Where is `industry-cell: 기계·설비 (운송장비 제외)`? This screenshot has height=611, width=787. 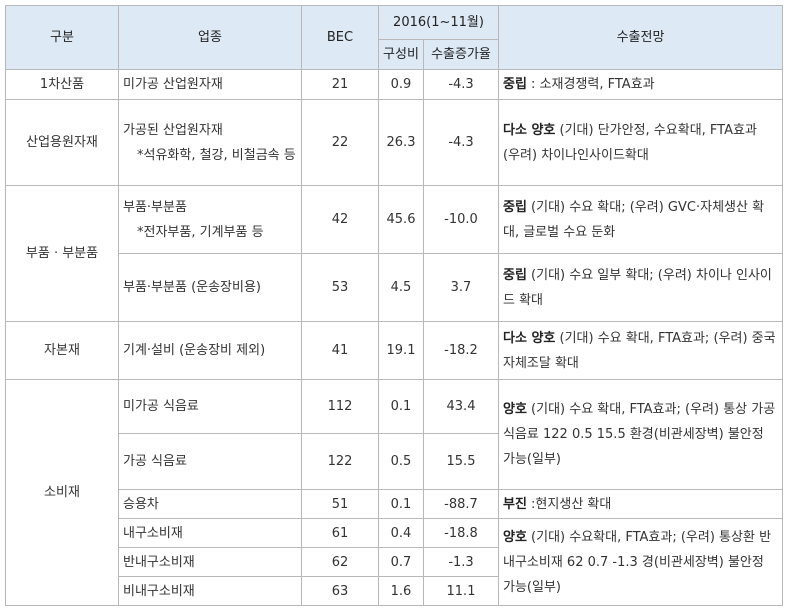 industry-cell: 기계·설비 (운송장비 제외) is located at coordinates (210, 350).